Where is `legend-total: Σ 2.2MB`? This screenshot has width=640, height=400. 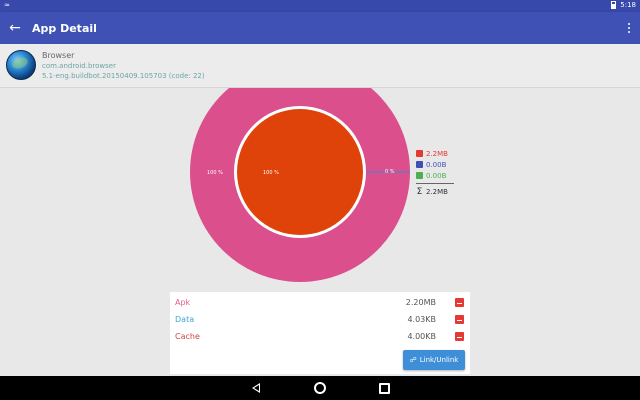 legend-total: Σ 2.2MB is located at coordinates (435, 191).